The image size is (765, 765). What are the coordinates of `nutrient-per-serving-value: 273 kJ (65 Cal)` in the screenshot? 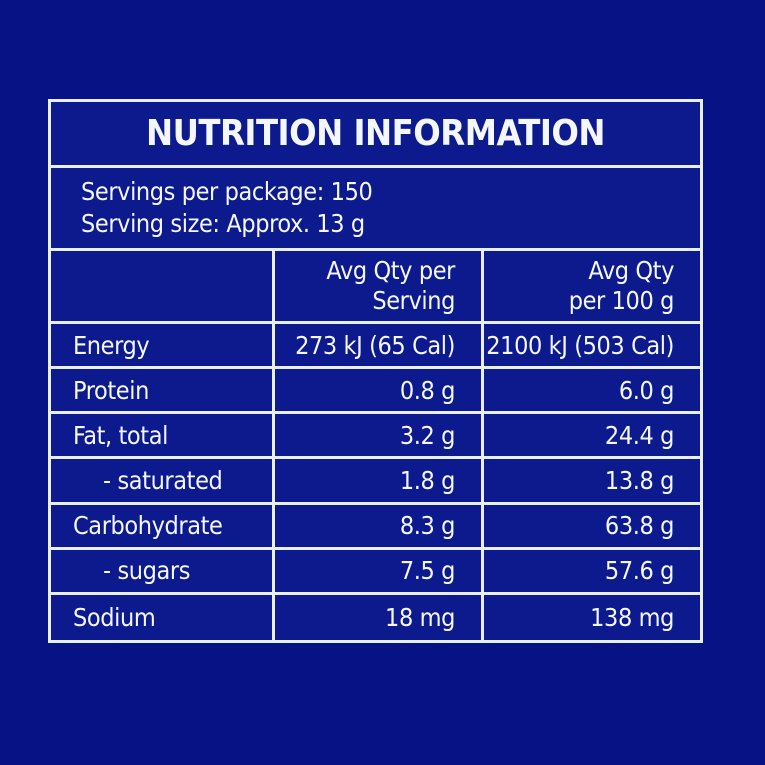 It's located at (379, 347).